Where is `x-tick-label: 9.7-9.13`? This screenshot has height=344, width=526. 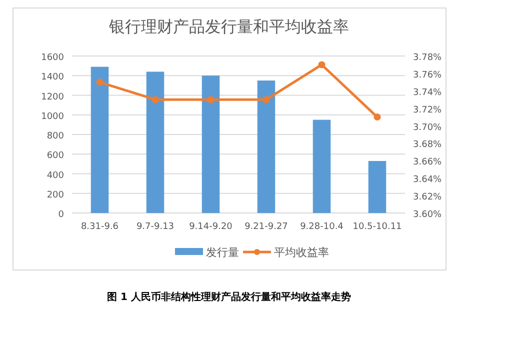 x-tick-label: 9.7-9.13 is located at coordinates (155, 227).